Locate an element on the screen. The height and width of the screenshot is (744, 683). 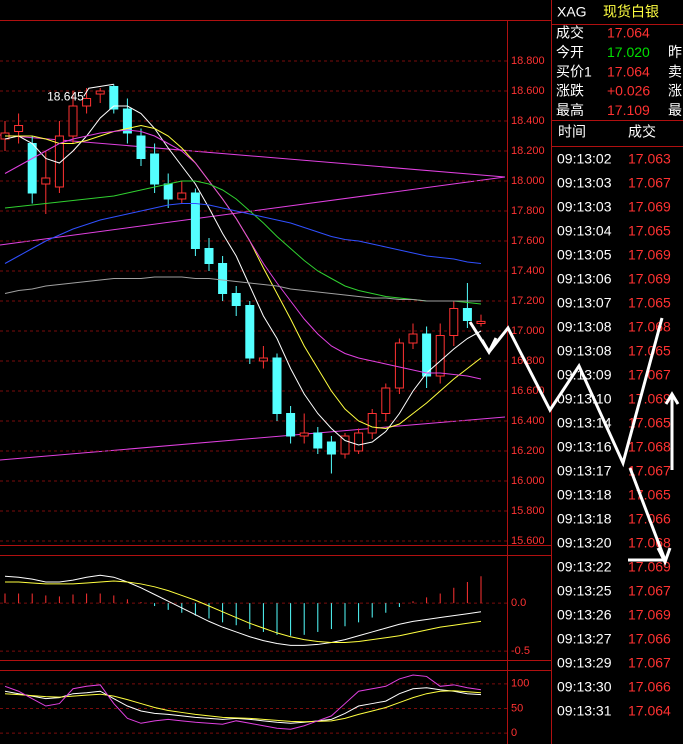
tick-time: 09:13:04 is located at coordinates (584, 231).